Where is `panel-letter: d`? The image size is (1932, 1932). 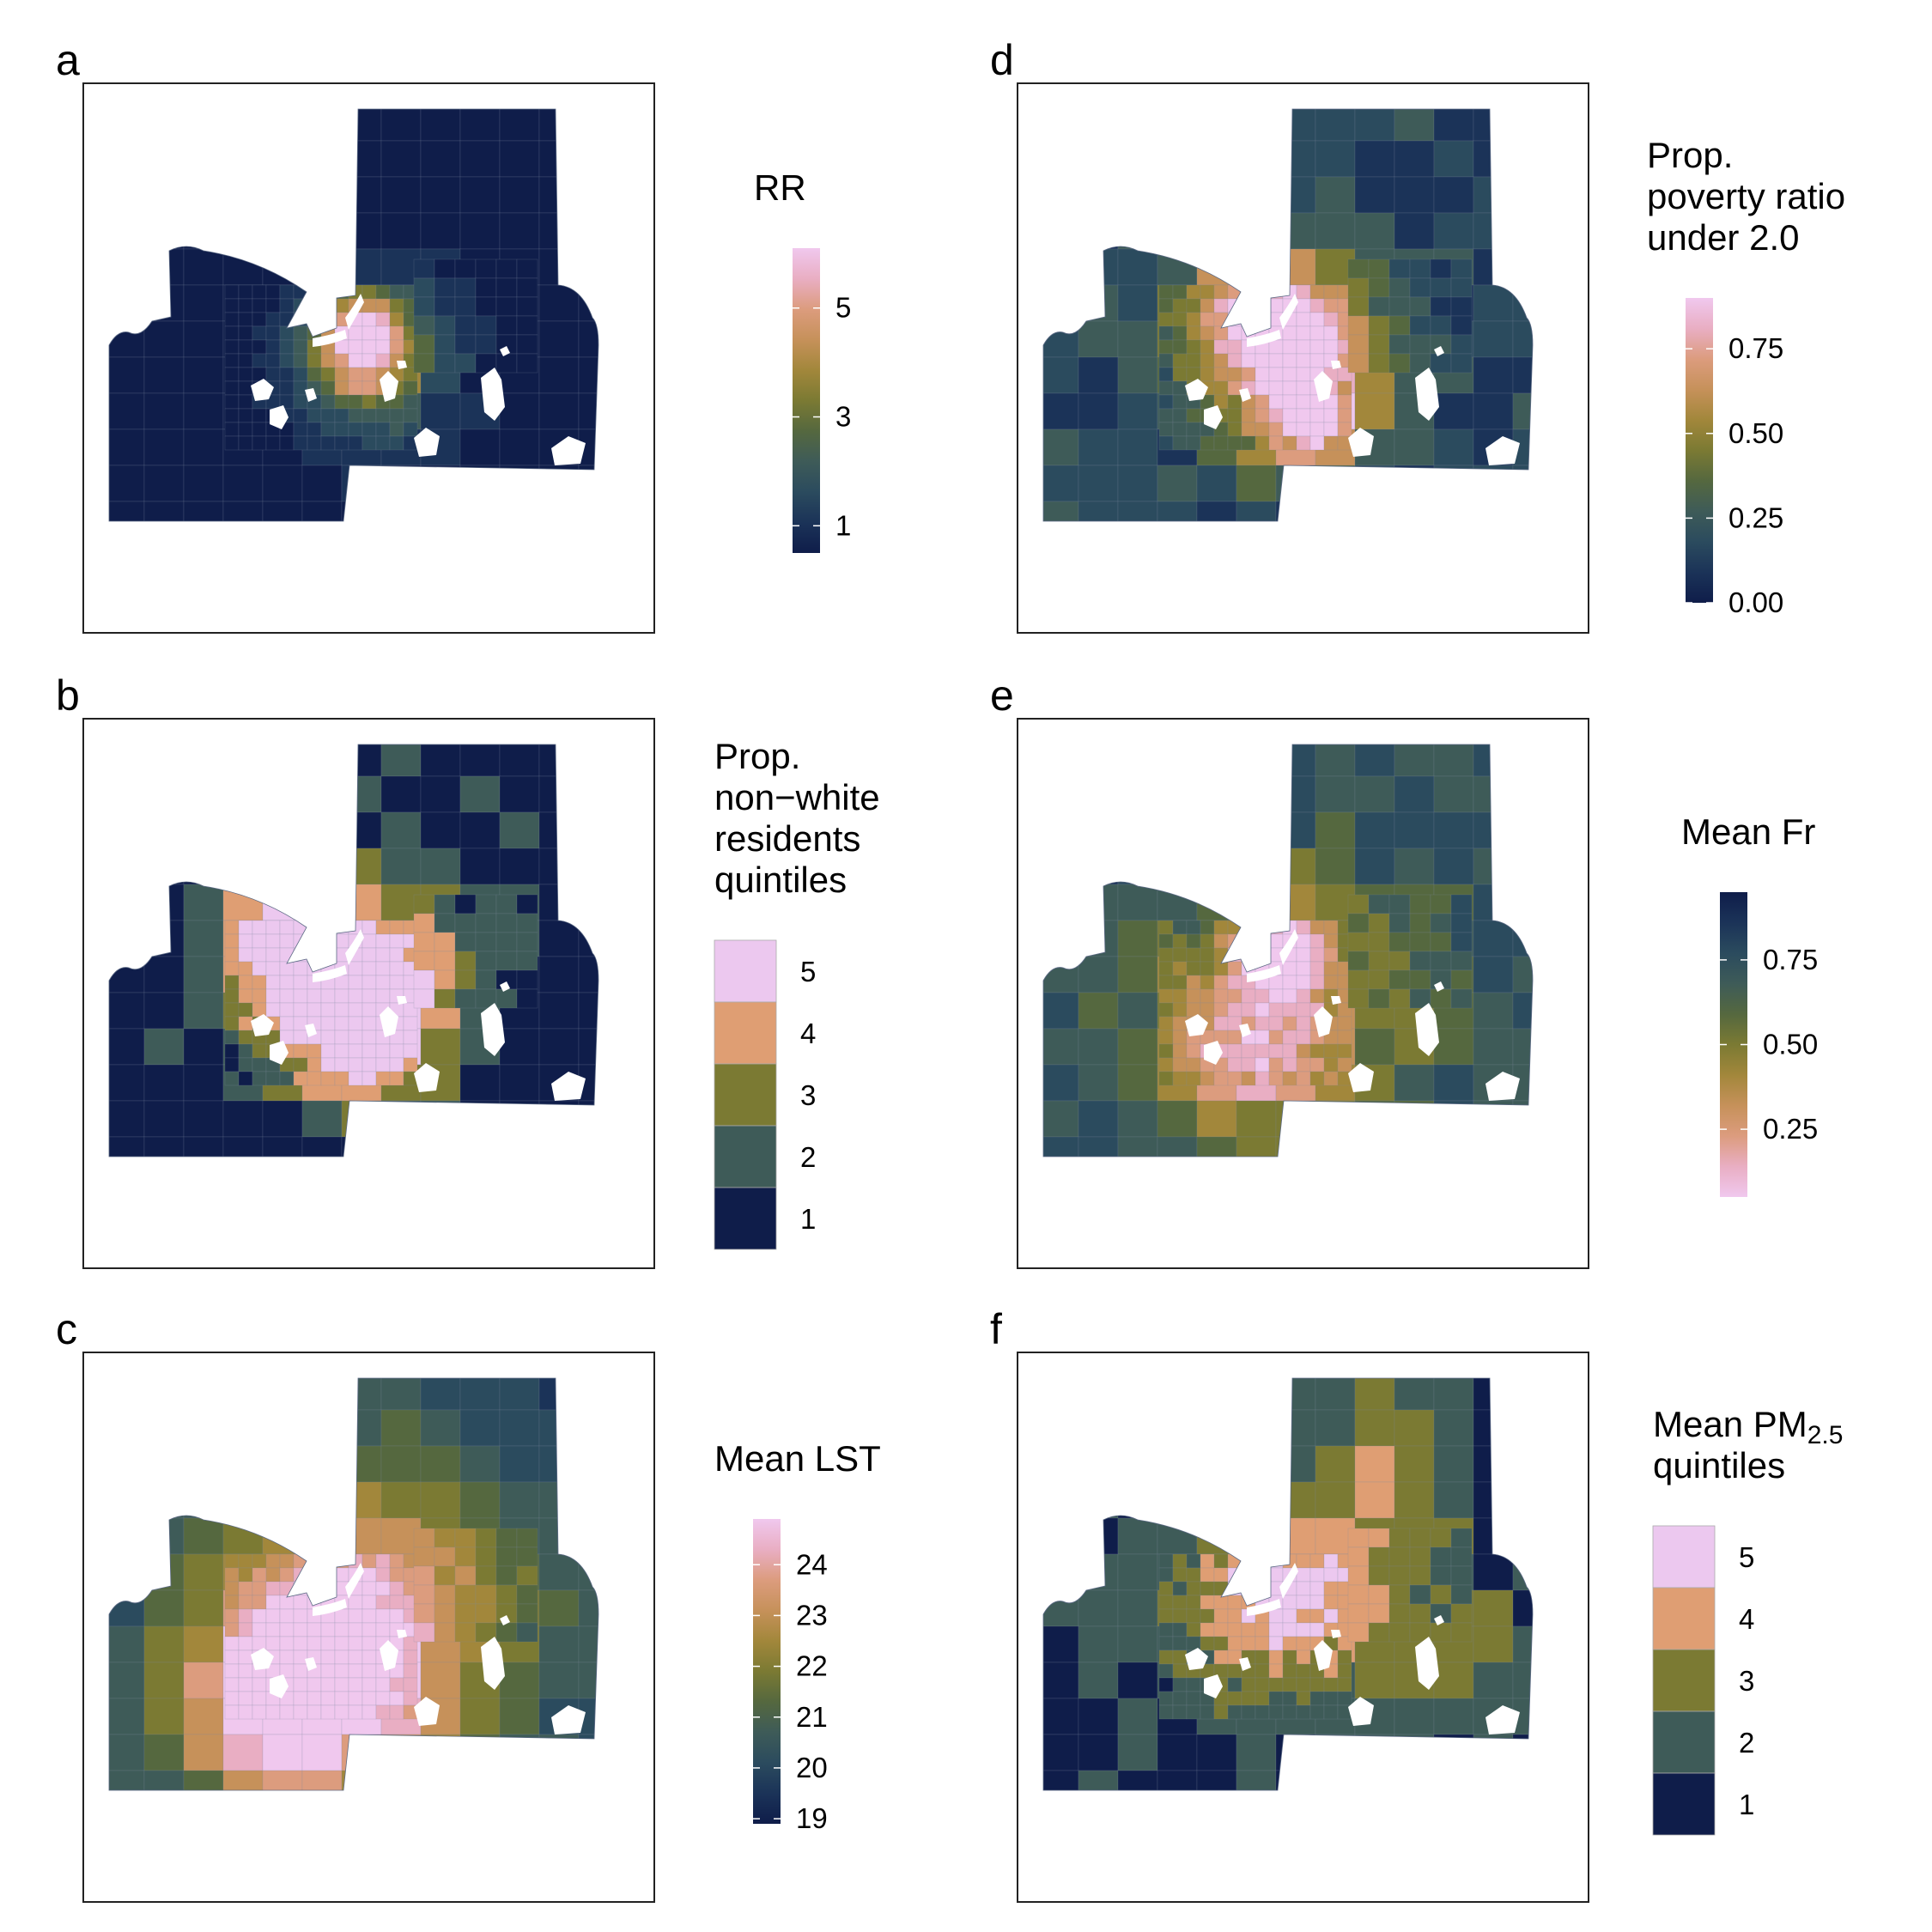 panel-letter: d is located at coordinates (1002, 60).